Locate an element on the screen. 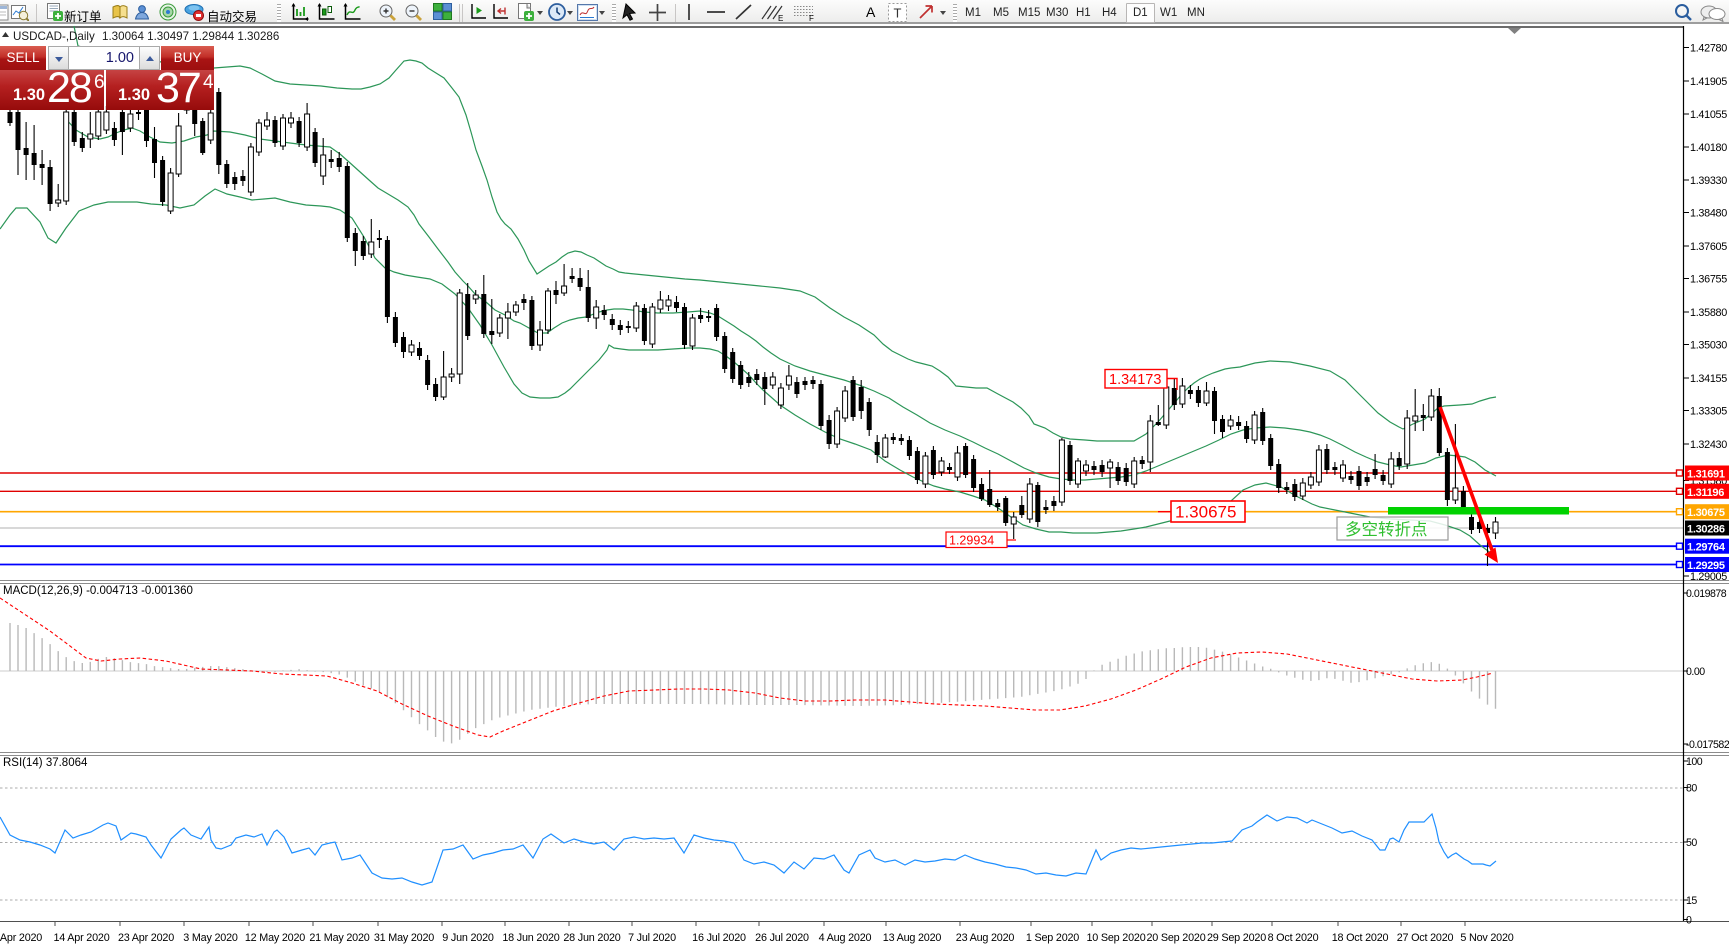 This screenshot has width=1729, height=947. svg-text: 3 May 2020 is located at coordinates (210, 938).